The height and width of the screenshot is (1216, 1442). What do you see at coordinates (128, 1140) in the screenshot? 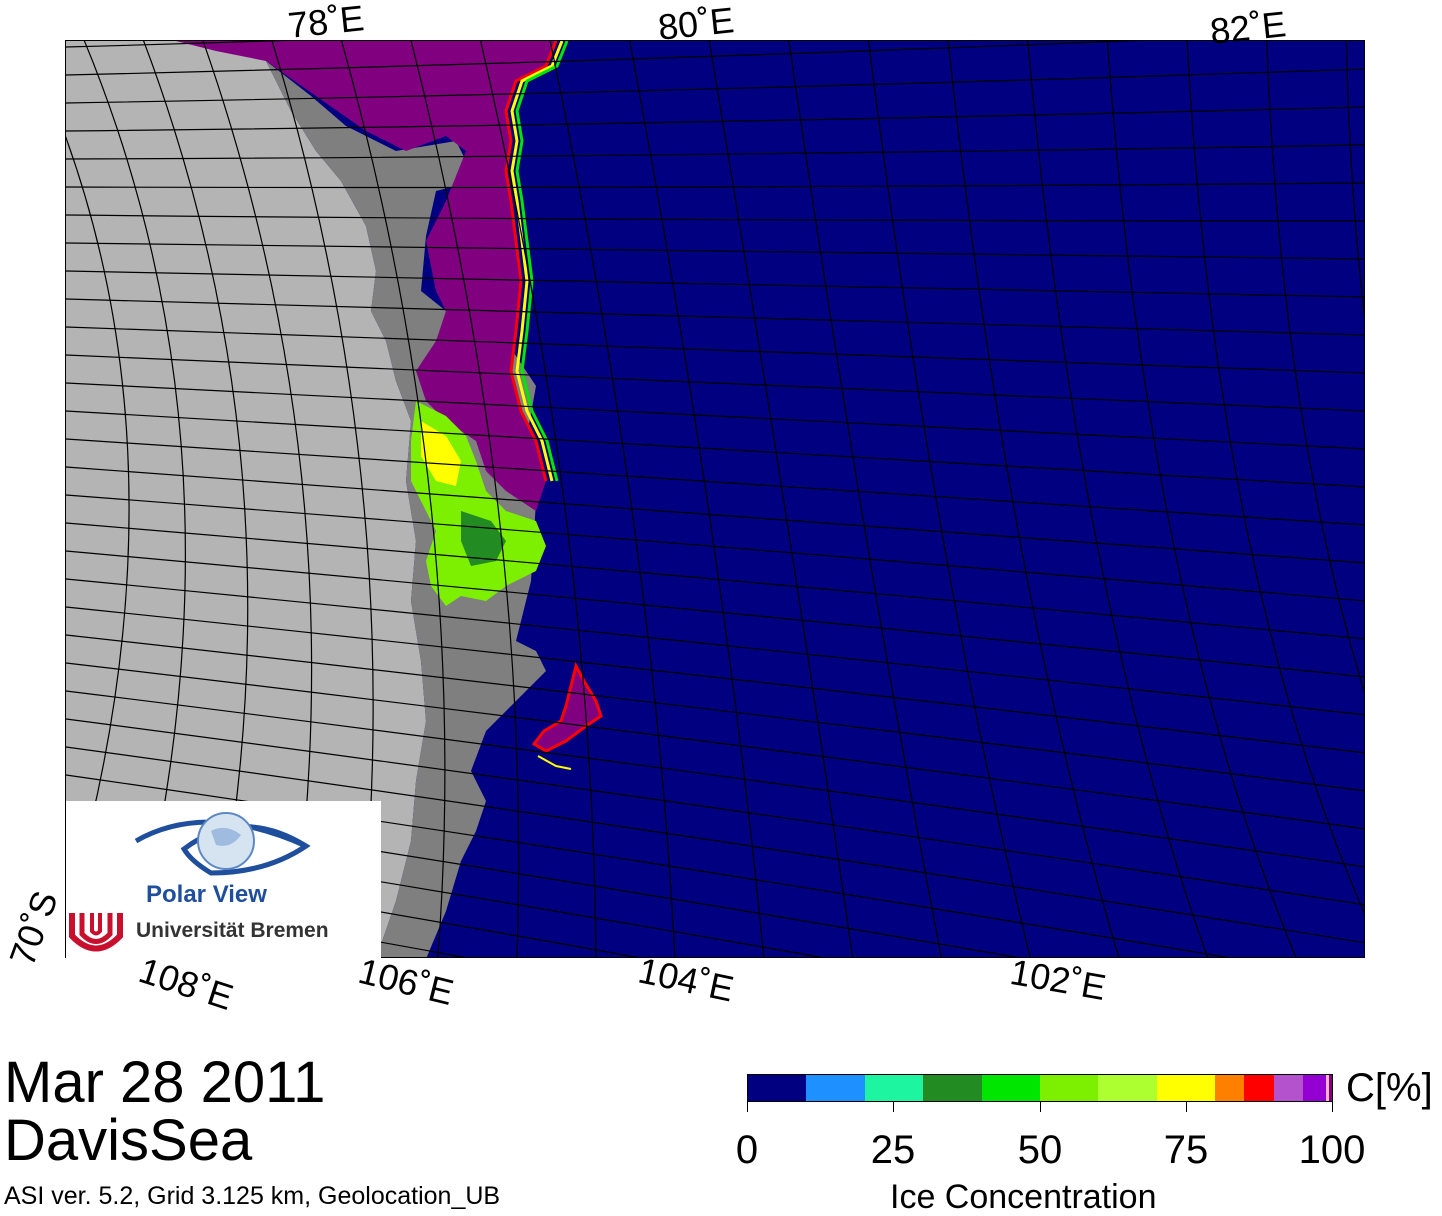
I see `map-region: DavisSea` at bounding box center [128, 1140].